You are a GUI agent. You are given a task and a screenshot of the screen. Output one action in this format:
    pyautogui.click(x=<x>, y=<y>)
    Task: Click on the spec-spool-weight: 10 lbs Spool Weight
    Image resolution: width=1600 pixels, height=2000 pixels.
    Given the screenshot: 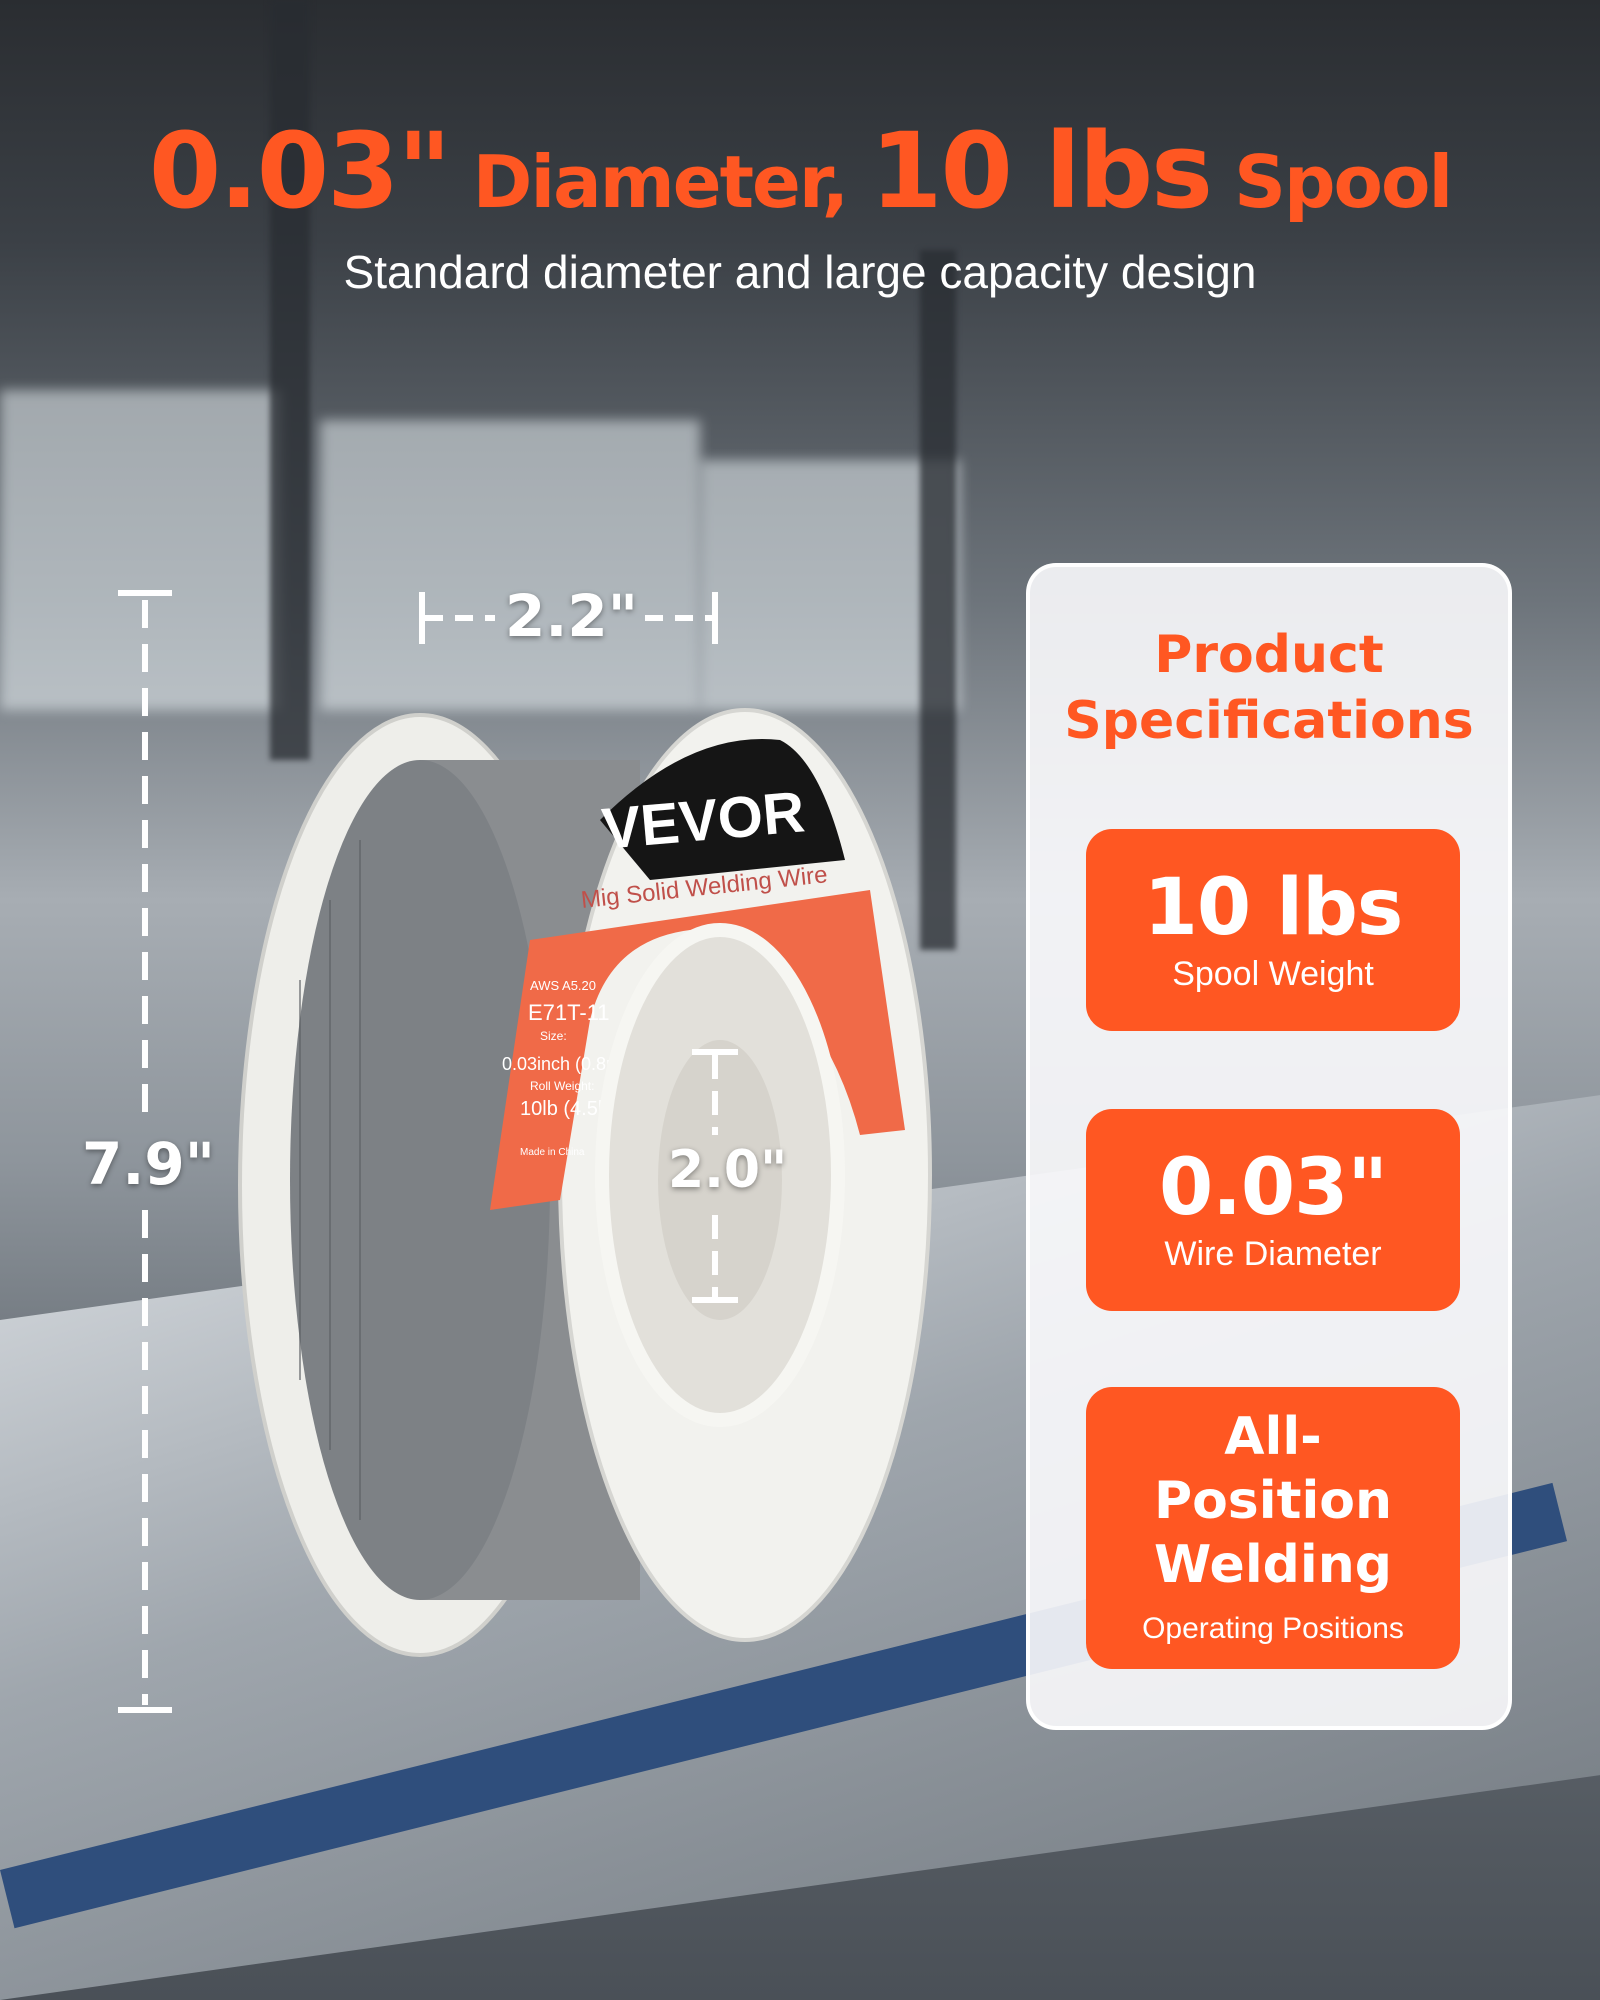 What is the action you would take?
    pyautogui.click(x=1273, y=930)
    